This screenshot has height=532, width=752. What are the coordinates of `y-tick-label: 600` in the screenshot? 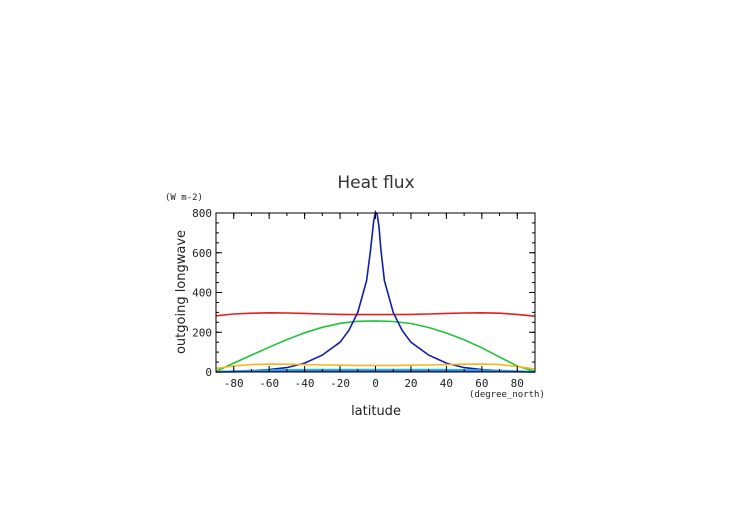 It's located at (202, 253).